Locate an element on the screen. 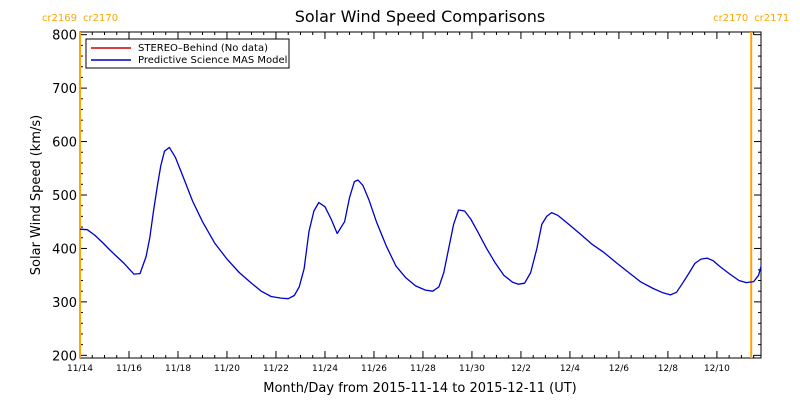 This screenshot has width=800, height=400. y-tick-label: 300 is located at coordinates (64, 303).